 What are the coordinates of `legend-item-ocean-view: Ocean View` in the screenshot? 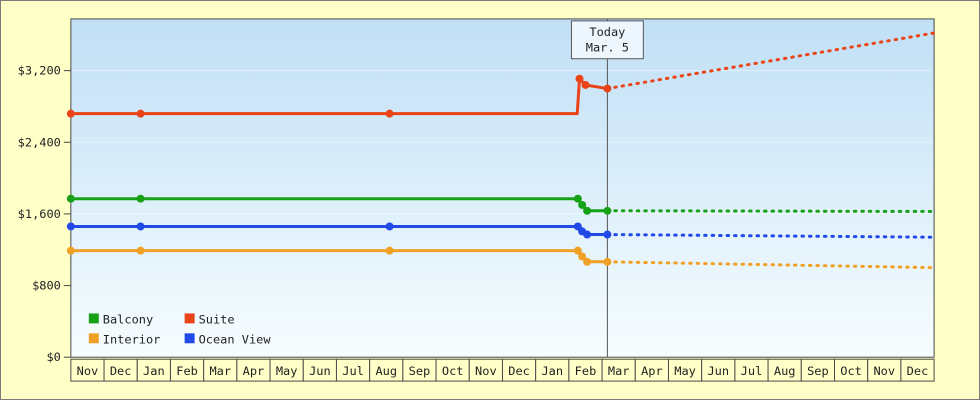 It's located at (228, 339).